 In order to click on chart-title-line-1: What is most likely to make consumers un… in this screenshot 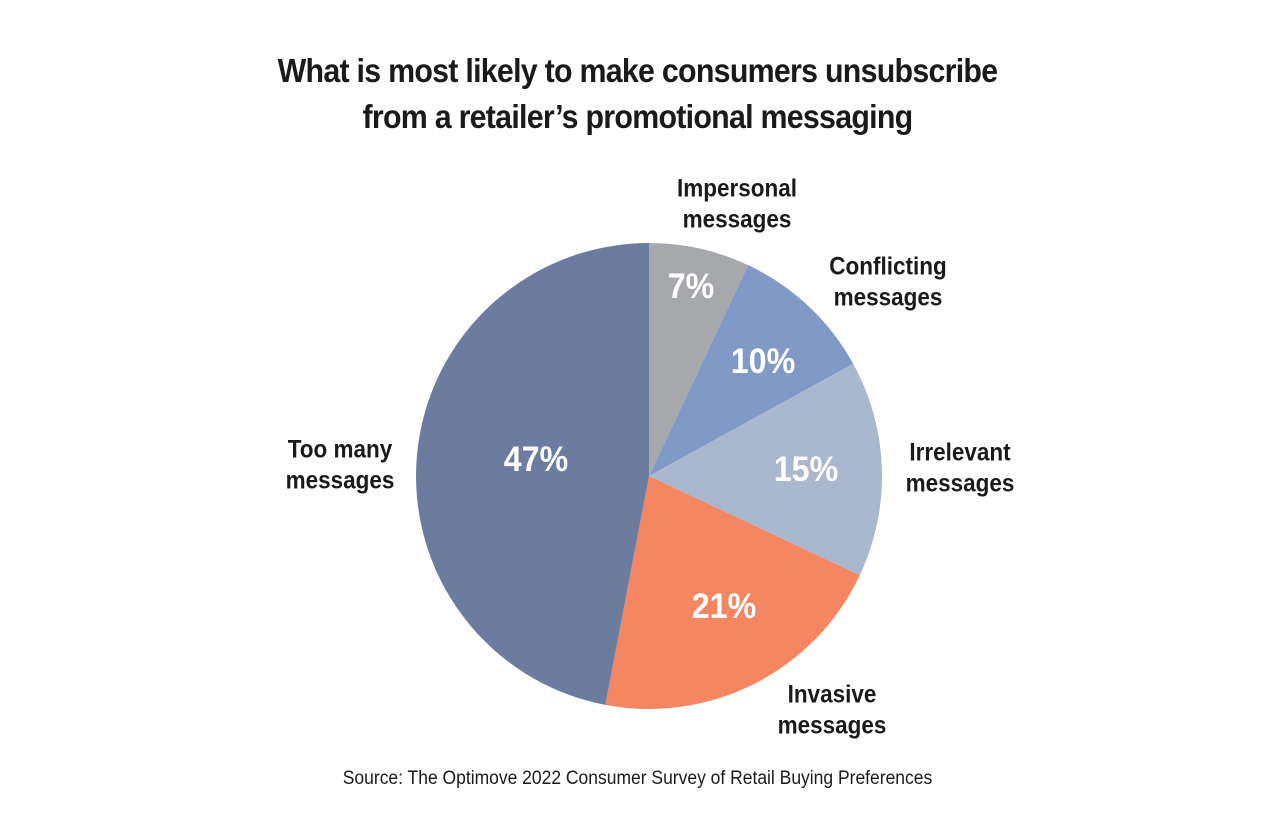, I will do `click(638, 70)`.